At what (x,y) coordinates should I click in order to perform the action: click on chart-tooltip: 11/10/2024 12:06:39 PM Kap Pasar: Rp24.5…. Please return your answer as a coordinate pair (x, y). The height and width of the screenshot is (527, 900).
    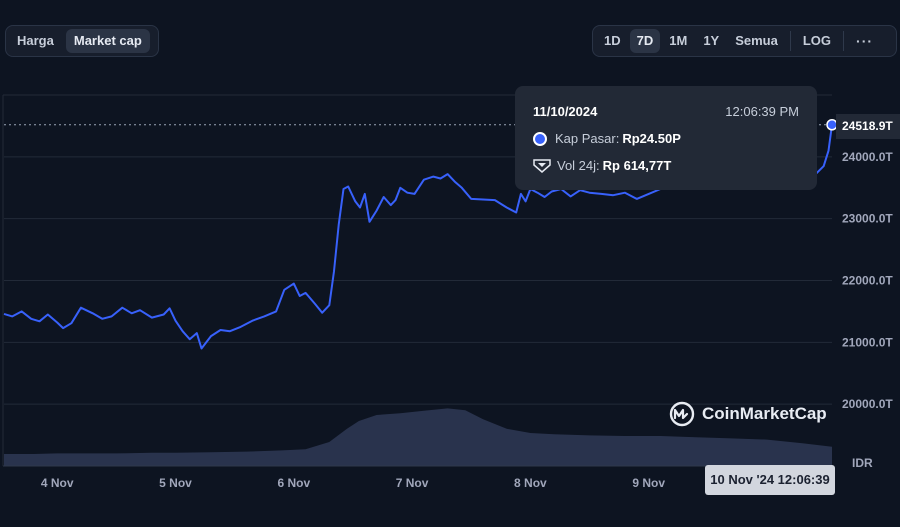
    Looking at the image, I should click on (666, 138).